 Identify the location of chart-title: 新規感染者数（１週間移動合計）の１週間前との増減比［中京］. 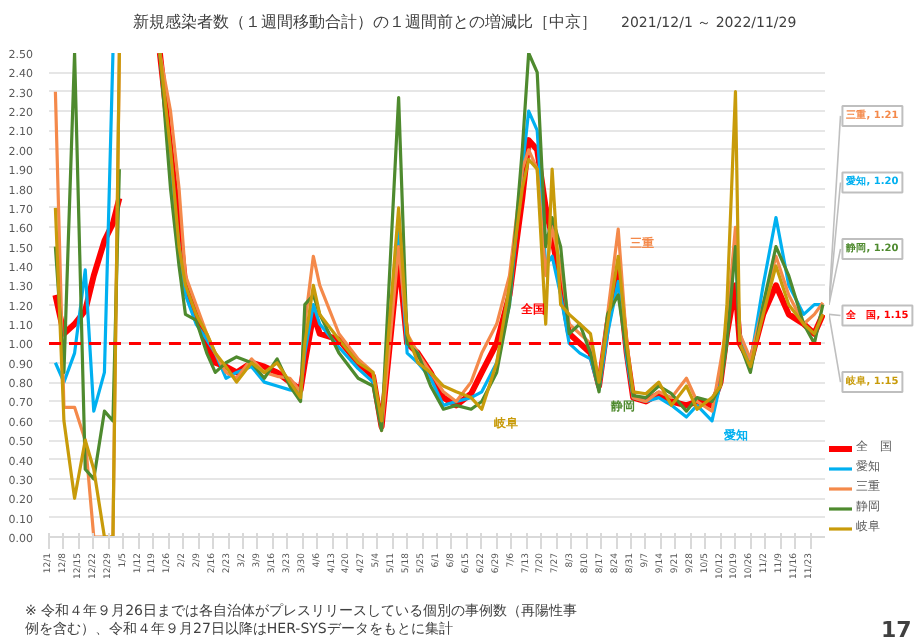
(365, 22).